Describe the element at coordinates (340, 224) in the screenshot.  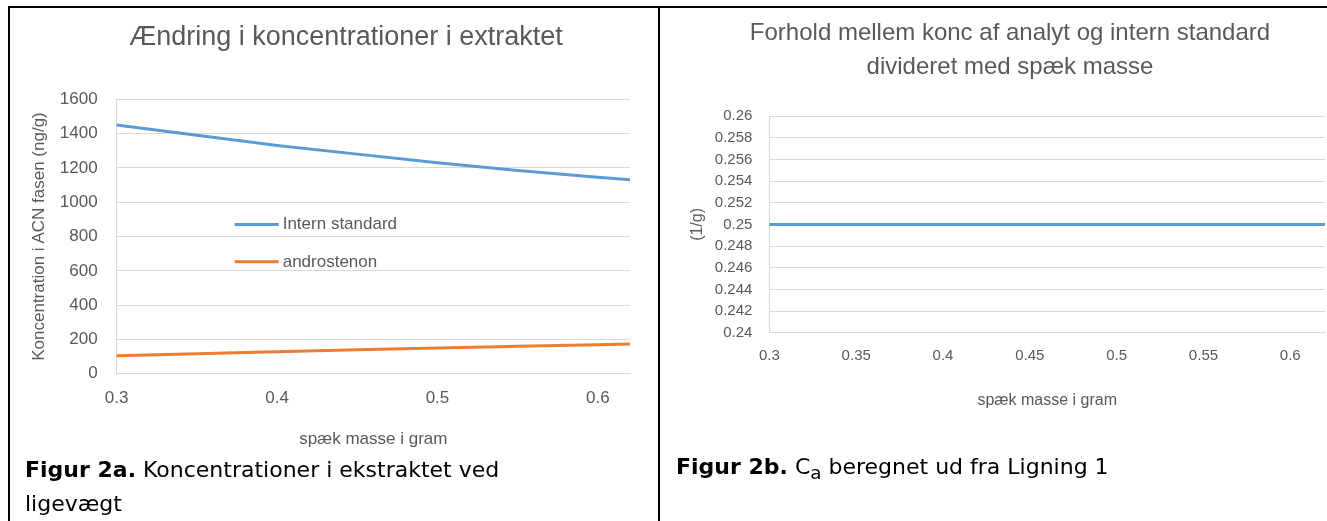
I see `legend-label: Intern standard` at that location.